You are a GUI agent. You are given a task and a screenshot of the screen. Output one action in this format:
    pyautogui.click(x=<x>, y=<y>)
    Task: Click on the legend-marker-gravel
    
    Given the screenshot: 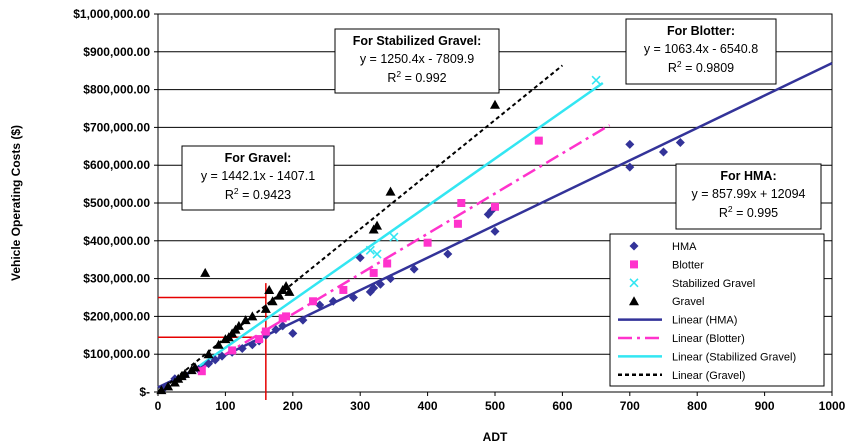 What is the action you would take?
    pyautogui.click(x=634, y=301)
    